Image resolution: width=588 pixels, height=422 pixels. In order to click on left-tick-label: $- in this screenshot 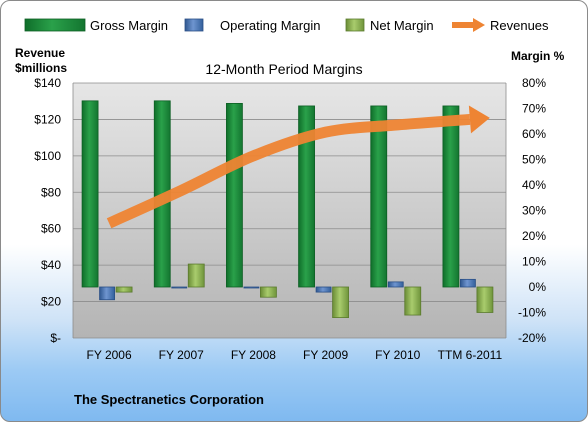, I will do `click(55, 338)`.